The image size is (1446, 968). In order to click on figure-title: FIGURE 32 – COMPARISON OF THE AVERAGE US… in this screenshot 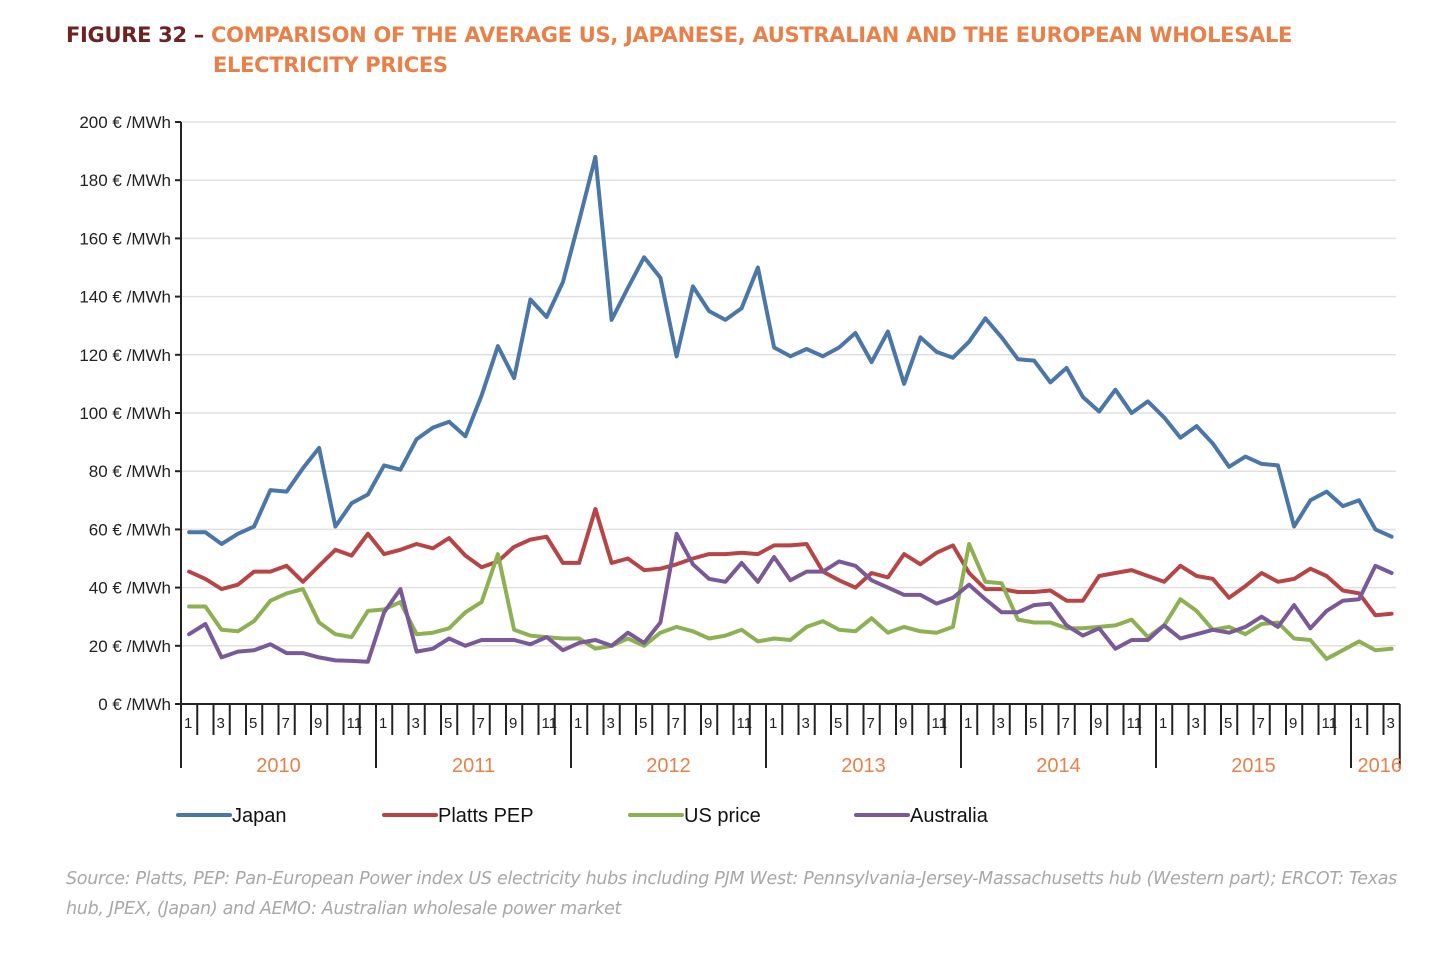, I will do `click(679, 50)`.